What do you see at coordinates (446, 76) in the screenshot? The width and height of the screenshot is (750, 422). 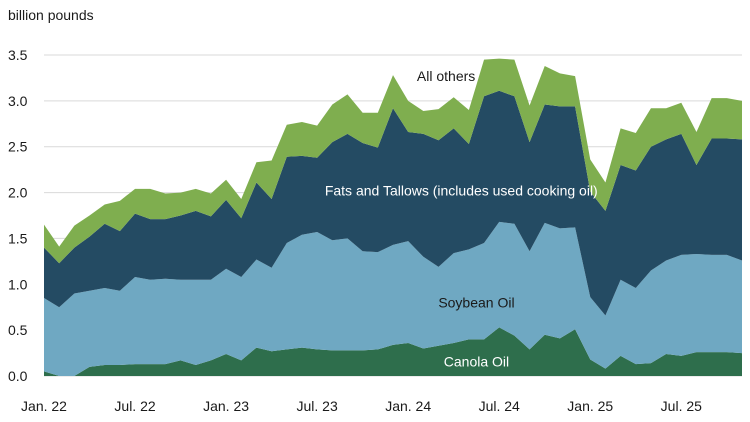 I see `series-label: All others` at bounding box center [446, 76].